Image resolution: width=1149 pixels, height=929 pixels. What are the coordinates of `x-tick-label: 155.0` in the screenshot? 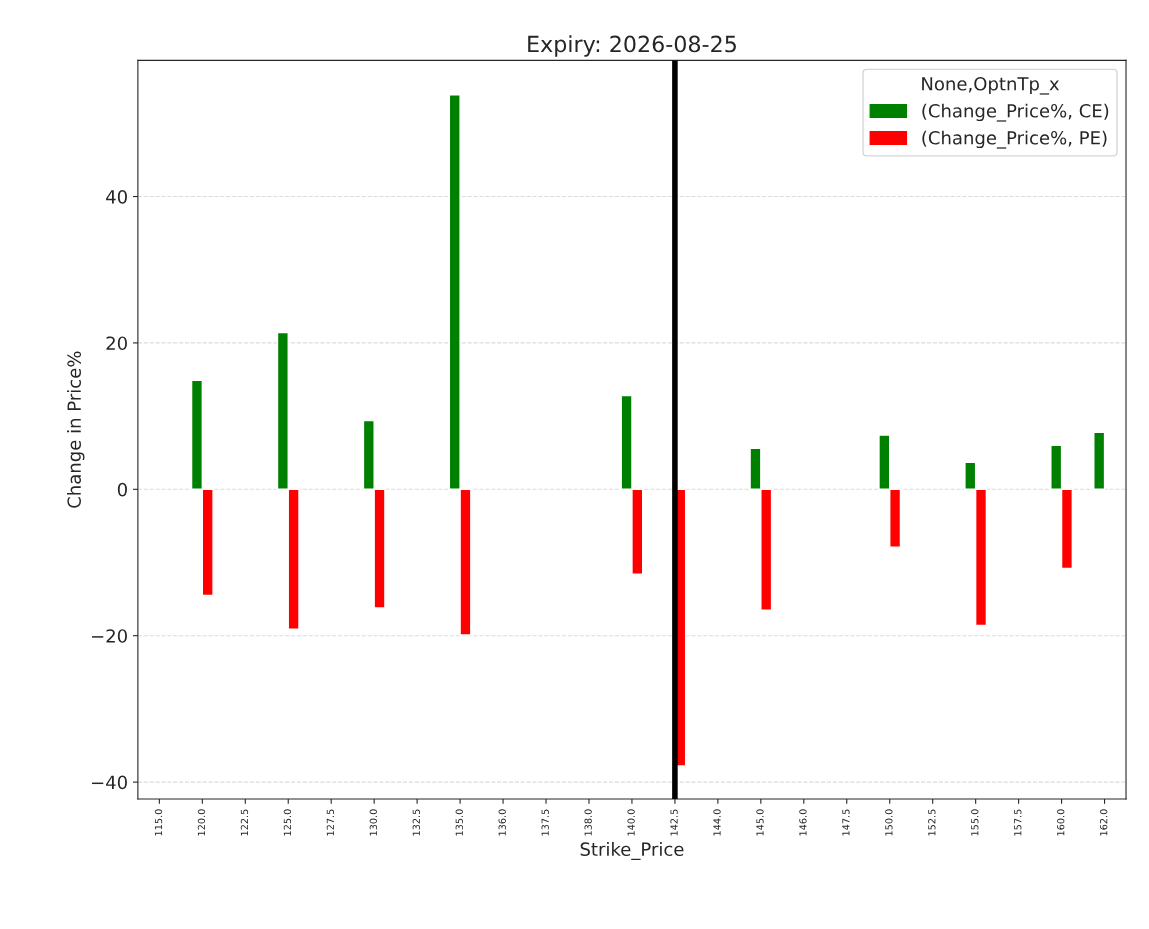 It's located at (975, 822).